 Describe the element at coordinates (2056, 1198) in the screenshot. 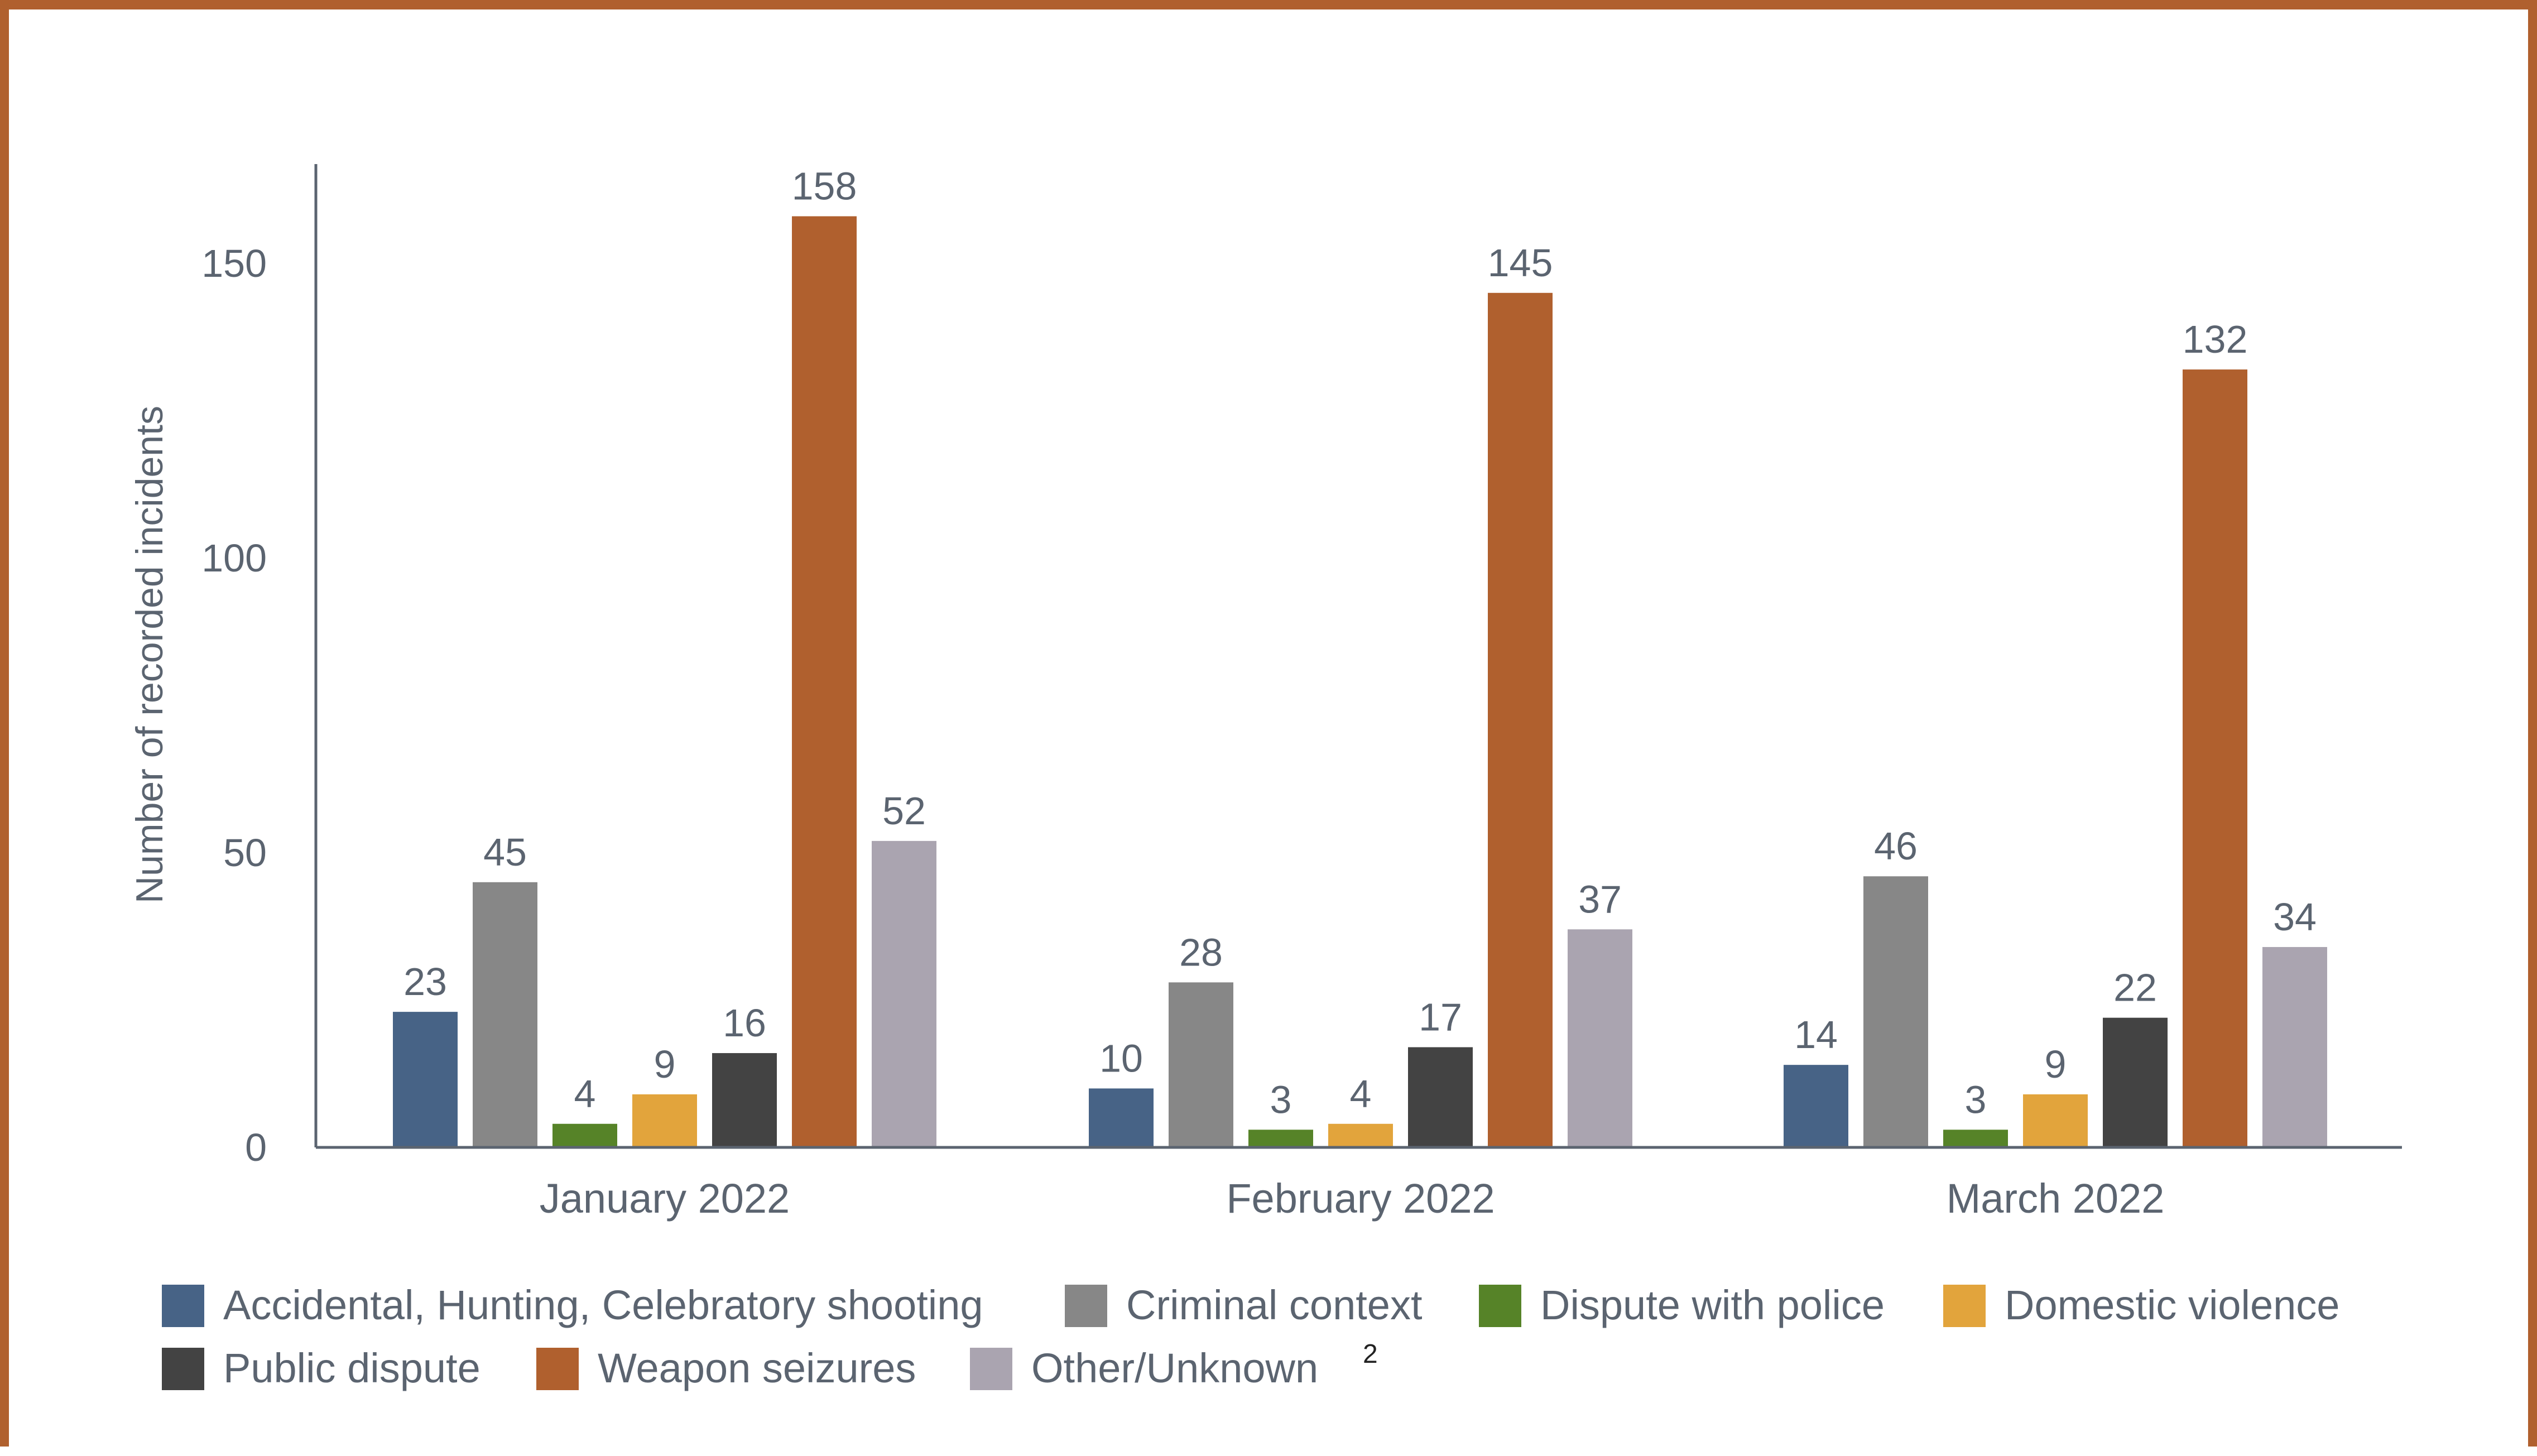

I see `x-tick-label: March 2022` at that location.